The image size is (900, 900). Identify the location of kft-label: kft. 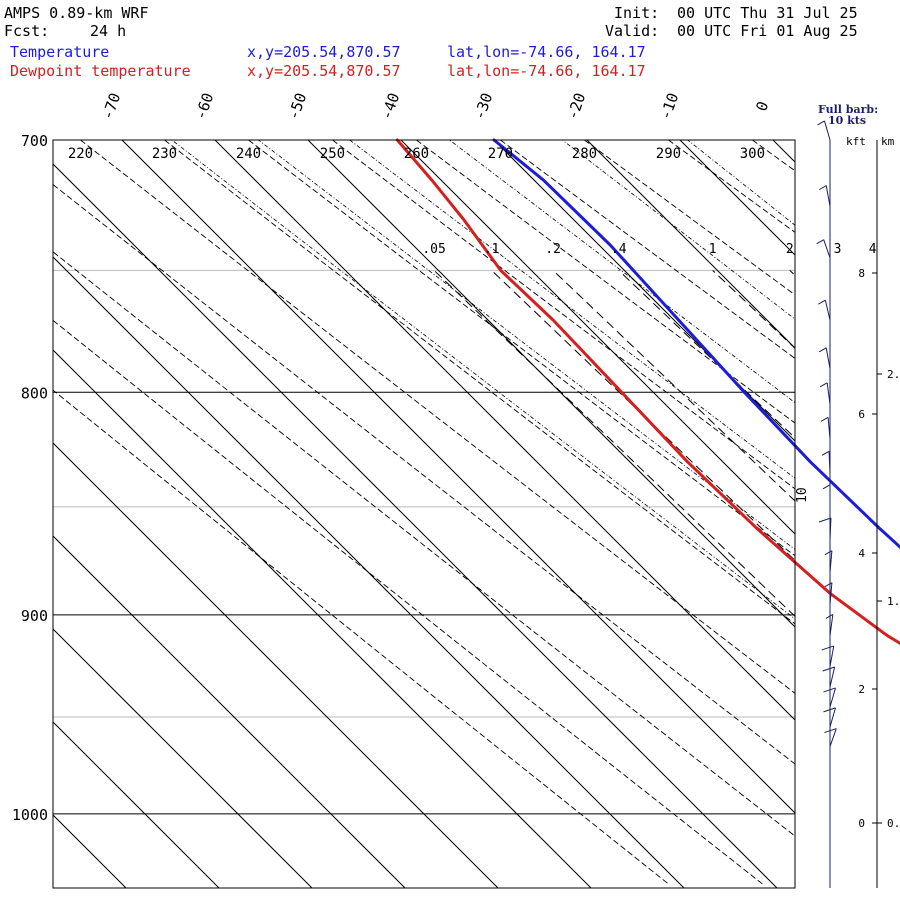
(856, 141).